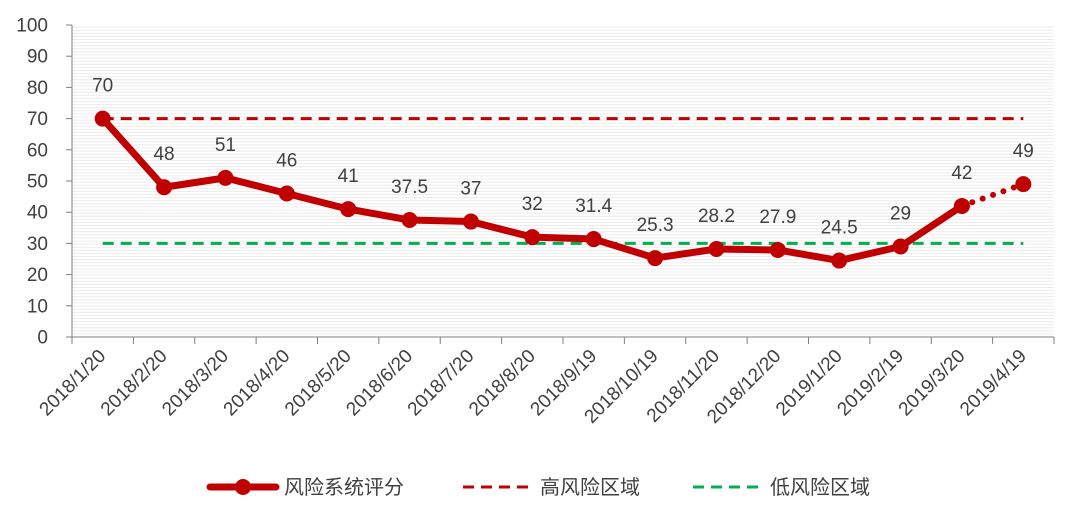  What do you see at coordinates (195, 383) in the screenshot?
I see `x-tick-label: 2018/3/20` at bounding box center [195, 383].